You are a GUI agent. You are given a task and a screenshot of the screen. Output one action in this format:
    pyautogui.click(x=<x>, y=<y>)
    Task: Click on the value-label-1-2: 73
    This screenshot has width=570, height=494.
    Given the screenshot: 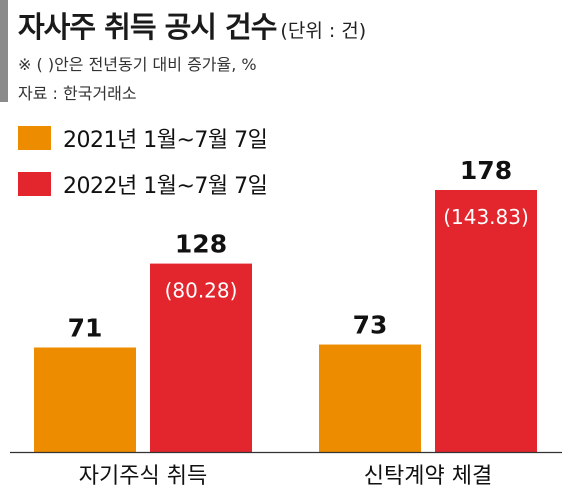 What is the action you would take?
    pyautogui.click(x=370, y=325)
    